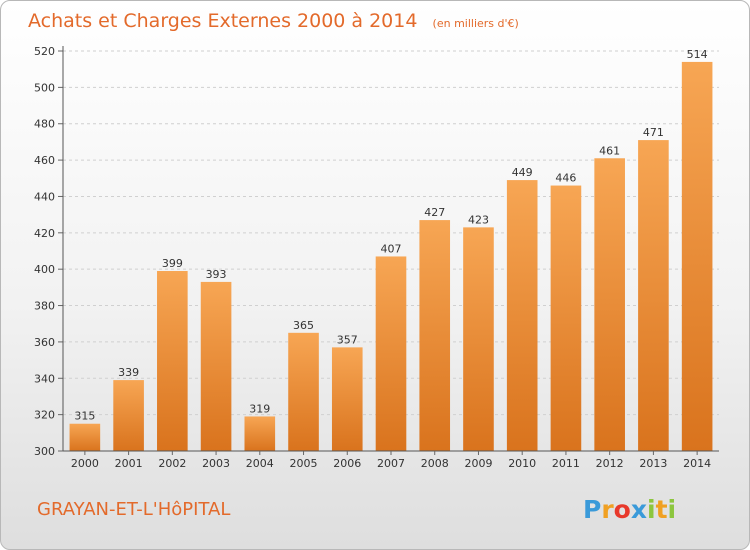 This screenshot has height=550, width=750. I want to click on data-label-2000: 315, so click(84, 416).